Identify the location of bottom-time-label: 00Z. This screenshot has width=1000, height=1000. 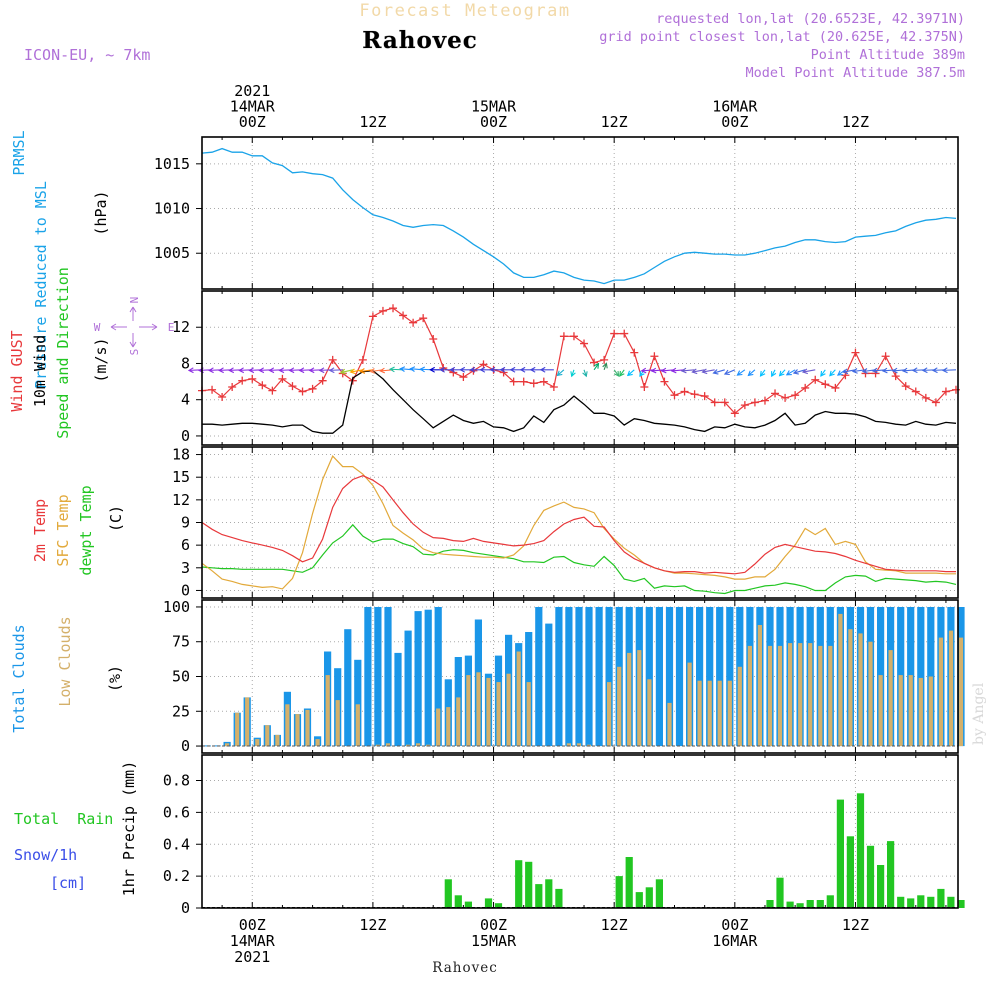
(493, 925).